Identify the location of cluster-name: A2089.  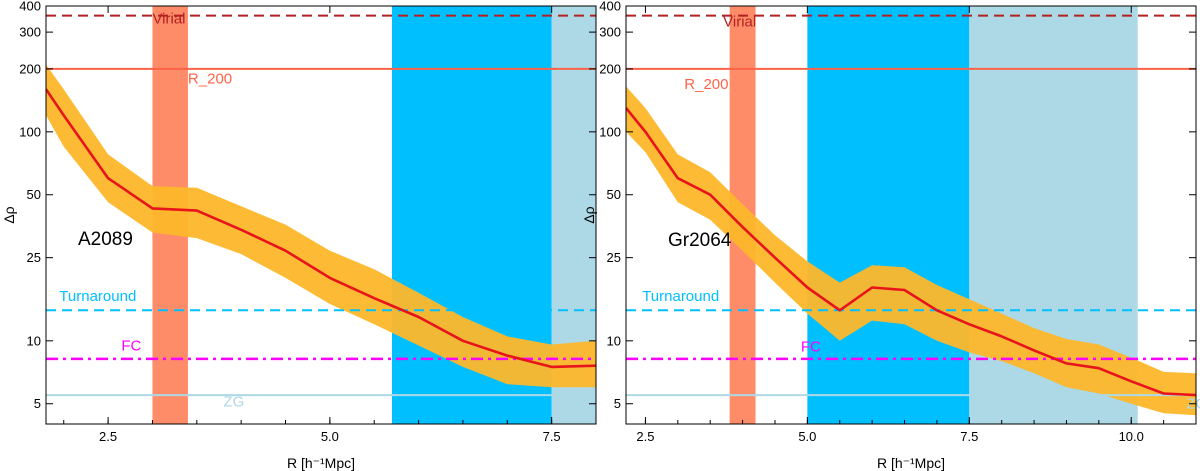
(105, 239).